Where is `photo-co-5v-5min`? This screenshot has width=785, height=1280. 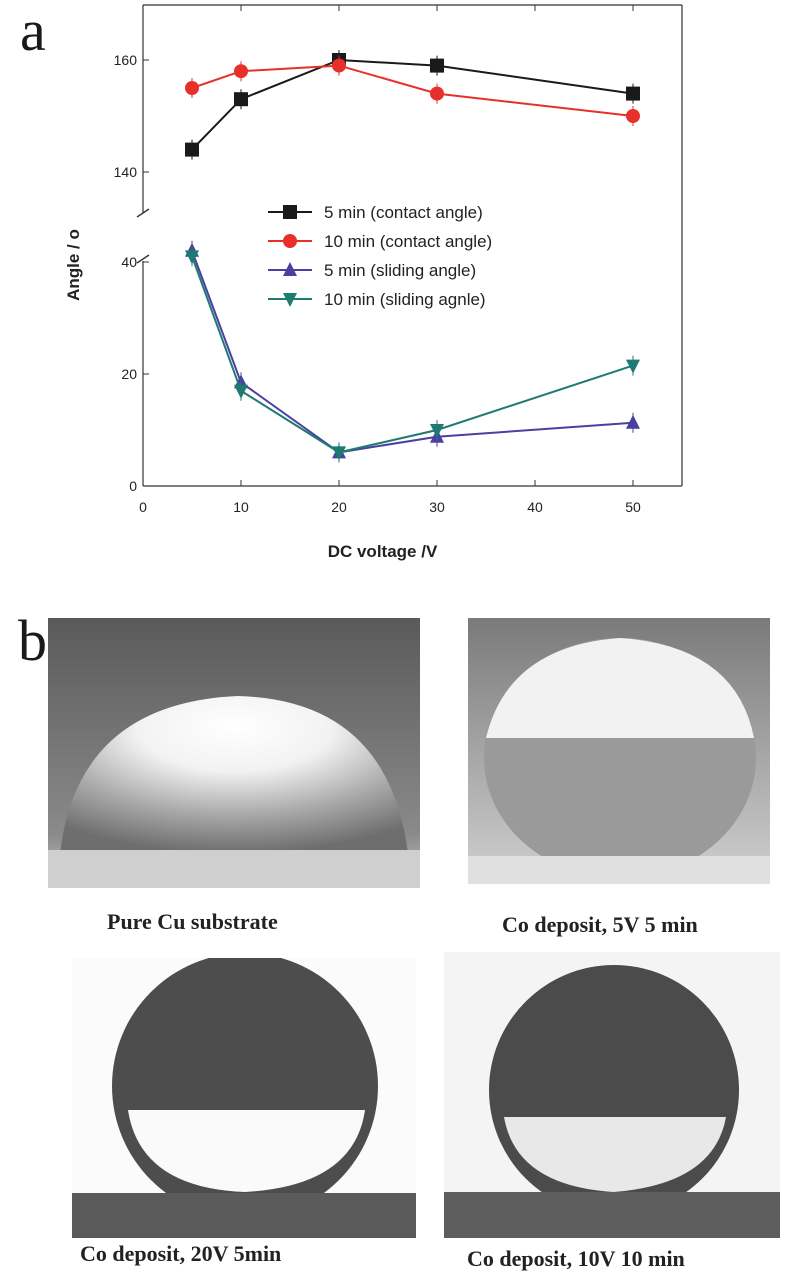
photo-co-5v-5min is located at coordinates (619, 751).